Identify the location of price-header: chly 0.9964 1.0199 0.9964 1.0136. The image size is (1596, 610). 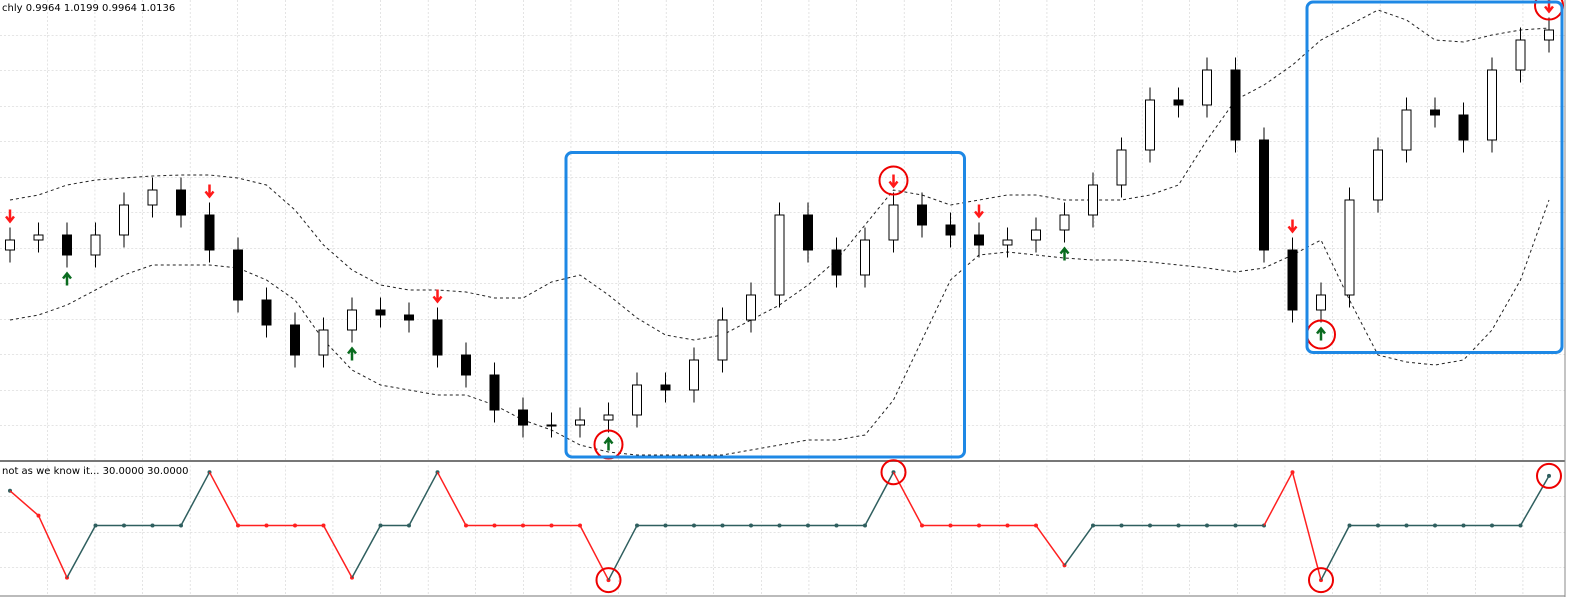
(88, 8).